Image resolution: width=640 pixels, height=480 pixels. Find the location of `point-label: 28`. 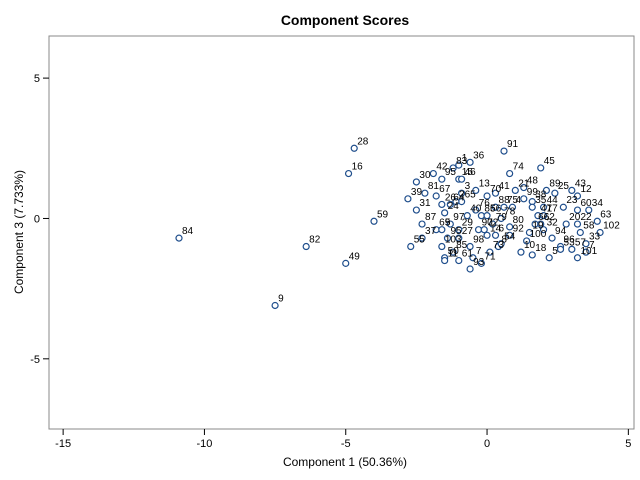

point-label: 28 is located at coordinates (363, 141).